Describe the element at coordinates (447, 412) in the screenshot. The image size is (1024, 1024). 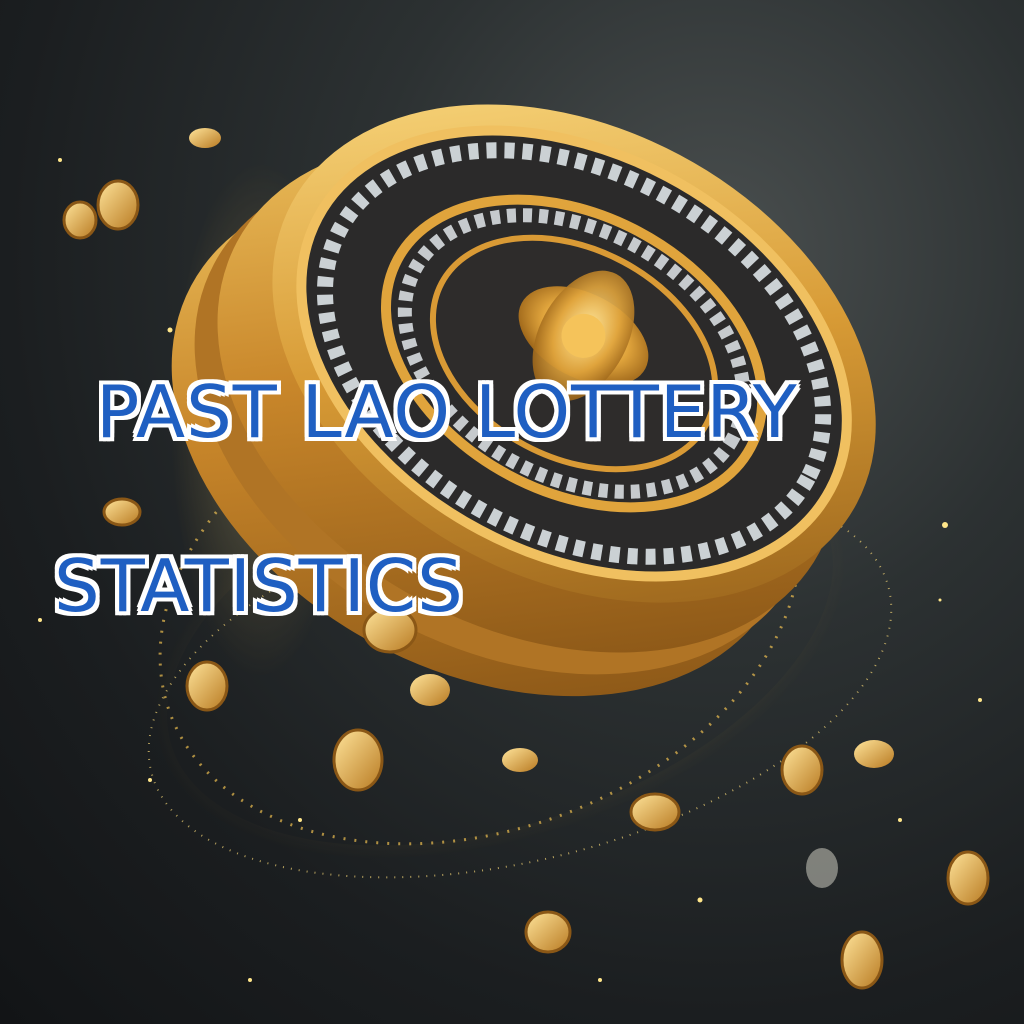
I see `headline-line-1: PAST LAO LOTTERY` at that location.